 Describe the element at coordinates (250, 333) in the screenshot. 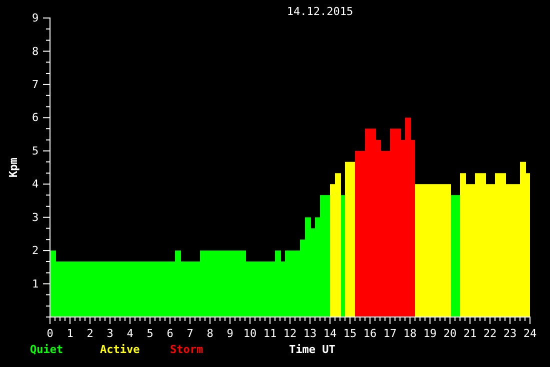

I see `x-tick-label: 10` at that location.